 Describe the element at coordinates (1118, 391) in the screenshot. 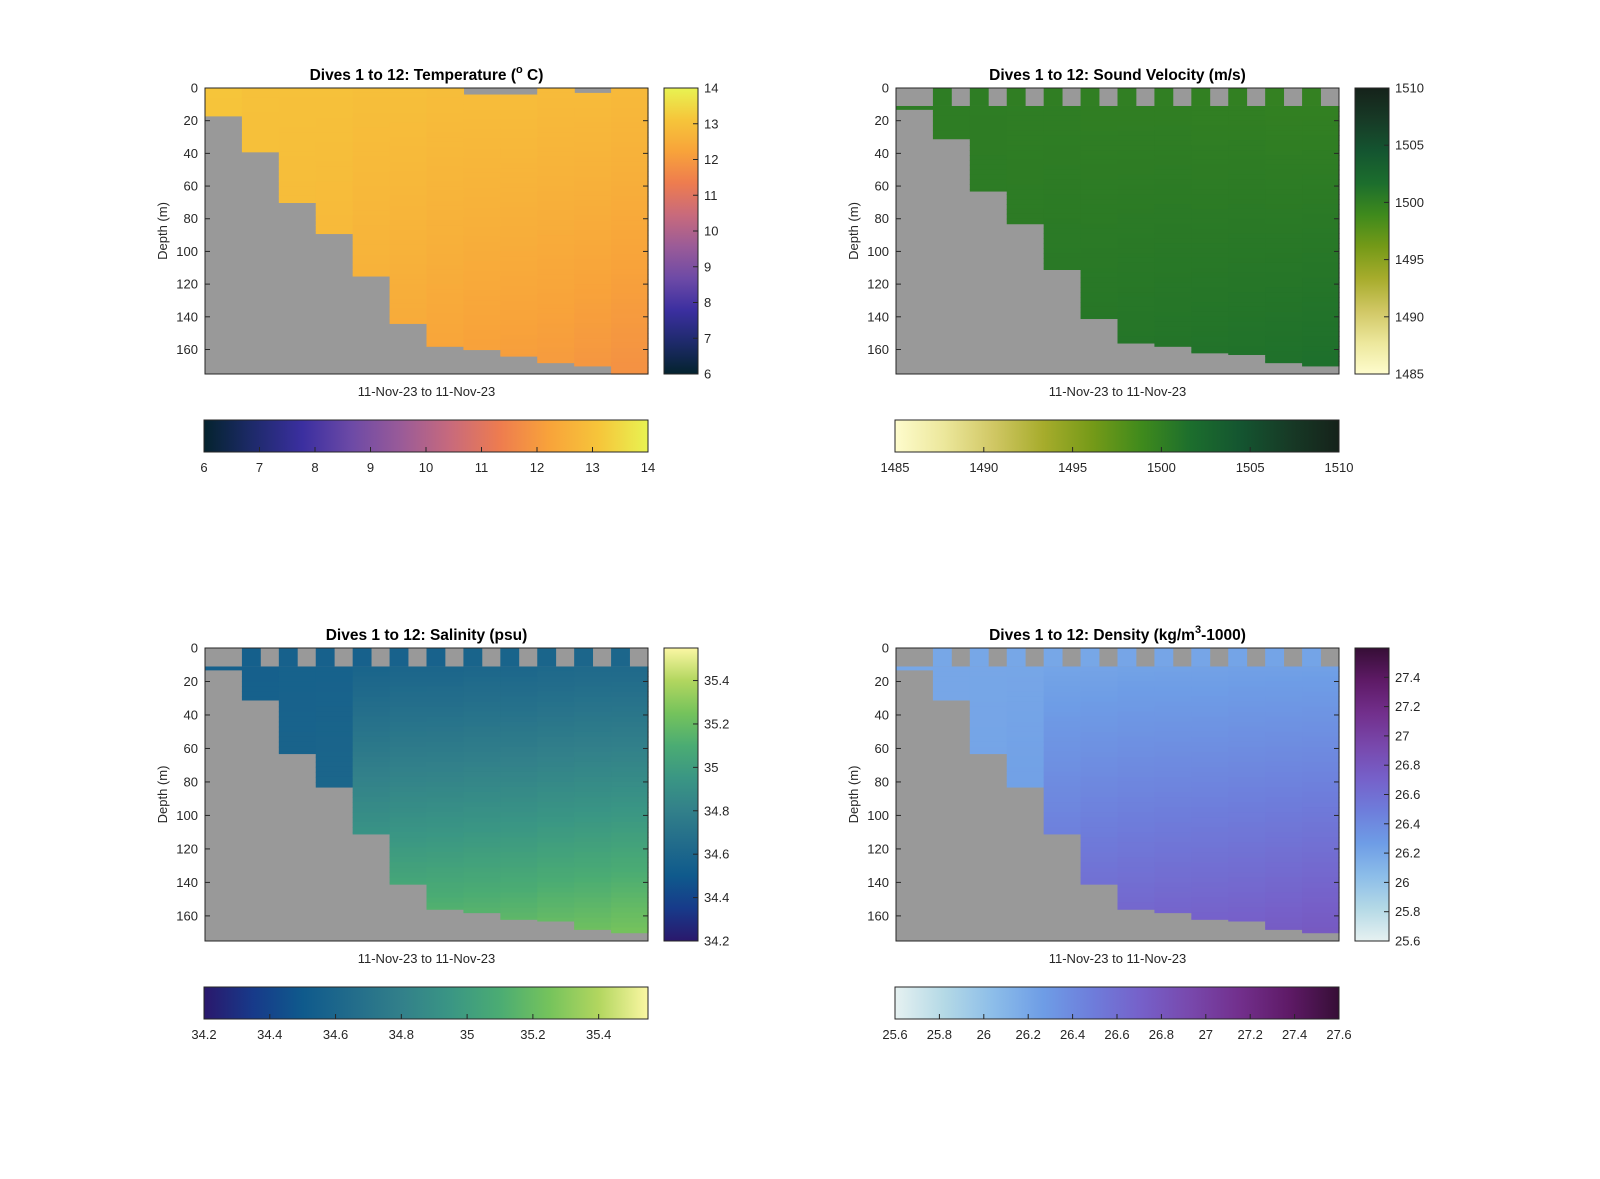

I see `x-axis-label: 11-Nov-23 to 11-Nov-23` at that location.